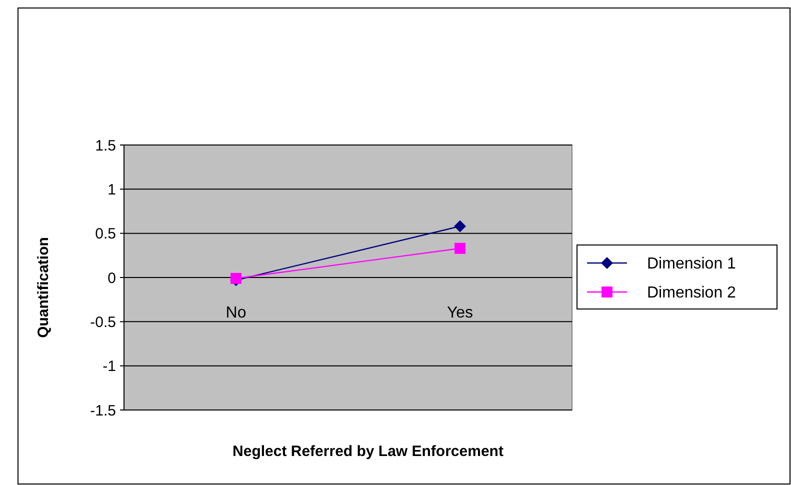 This screenshot has width=791, height=485. I want to click on y-tick-label: -1.5, so click(103, 411).